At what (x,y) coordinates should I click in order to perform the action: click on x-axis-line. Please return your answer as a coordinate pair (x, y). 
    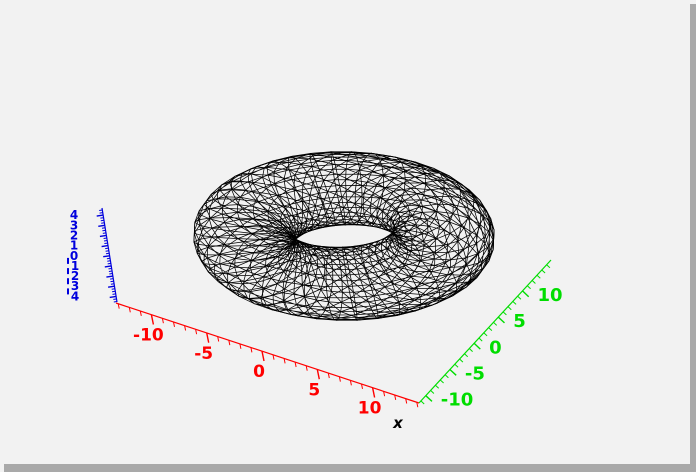
    Looking at the image, I should click on (267, 353).